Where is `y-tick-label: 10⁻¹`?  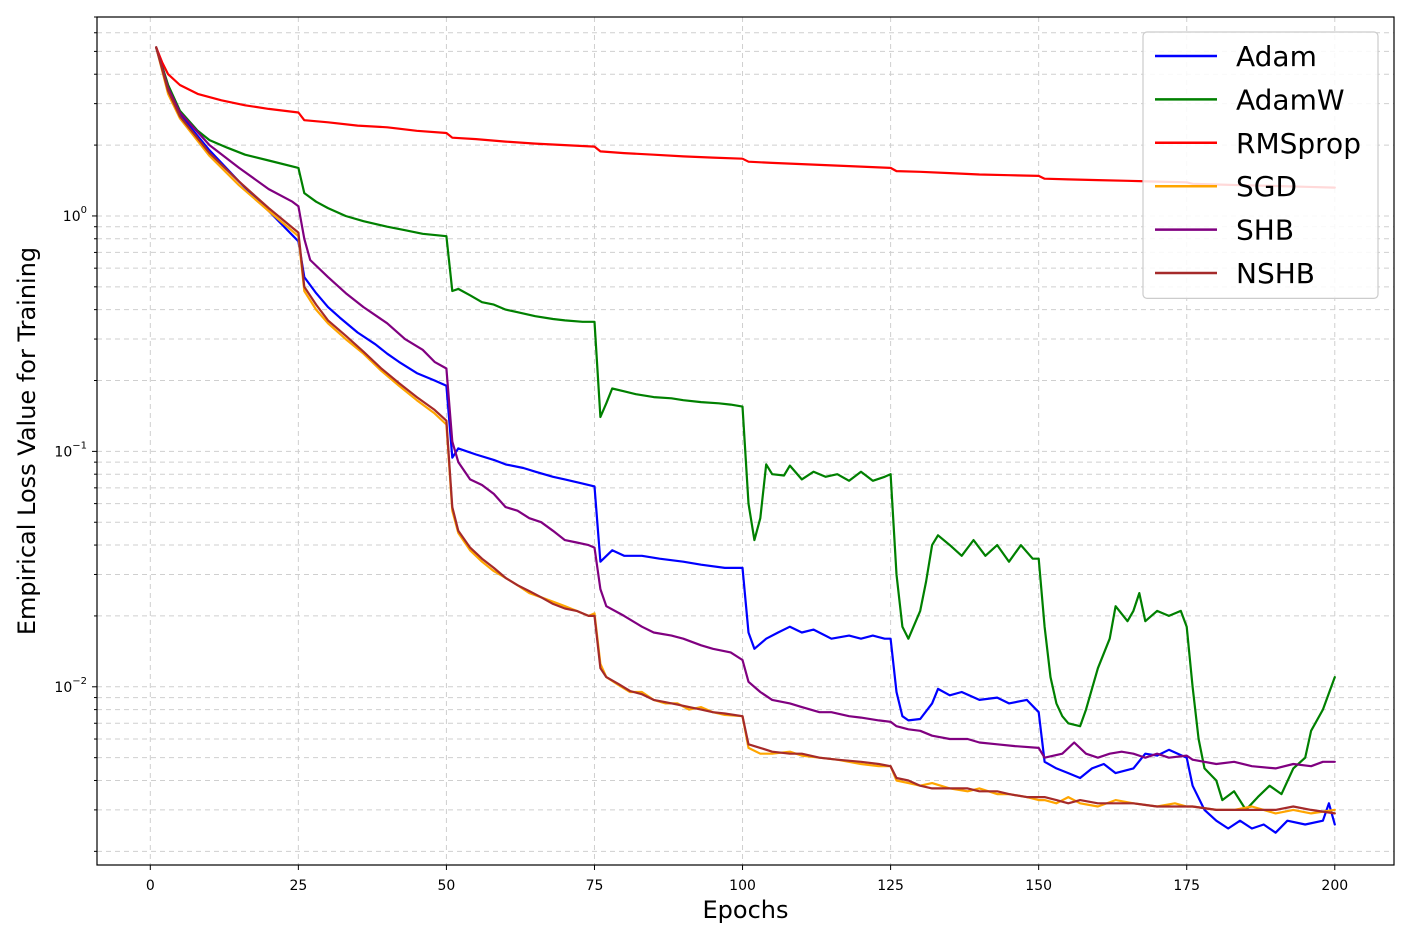
y-tick-label: 10⁻¹ is located at coordinates (70, 450).